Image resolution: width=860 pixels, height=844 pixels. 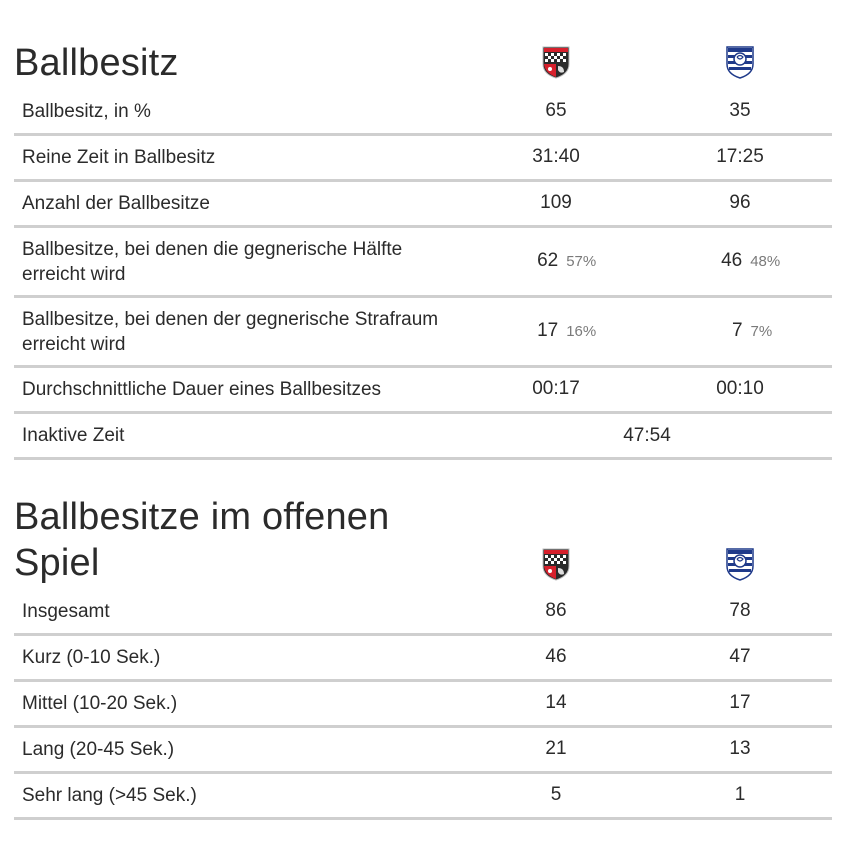 What do you see at coordinates (581, 331) in the screenshot?
I see `home-value-percent: 16%` at bounding box center [581, 331].